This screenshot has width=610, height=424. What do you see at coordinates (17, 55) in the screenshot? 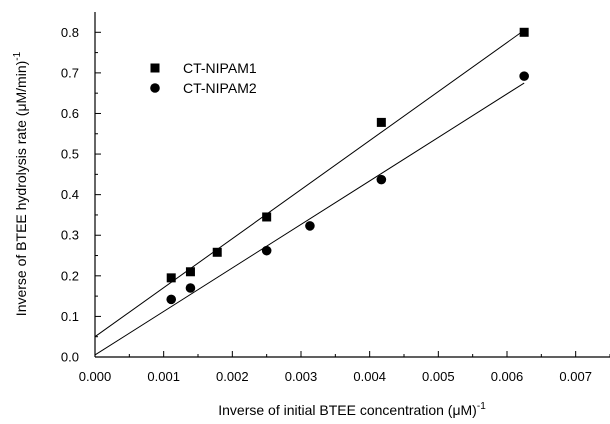
I see `y-axis-title-exponent: -1` at bounding box center [17, 55].